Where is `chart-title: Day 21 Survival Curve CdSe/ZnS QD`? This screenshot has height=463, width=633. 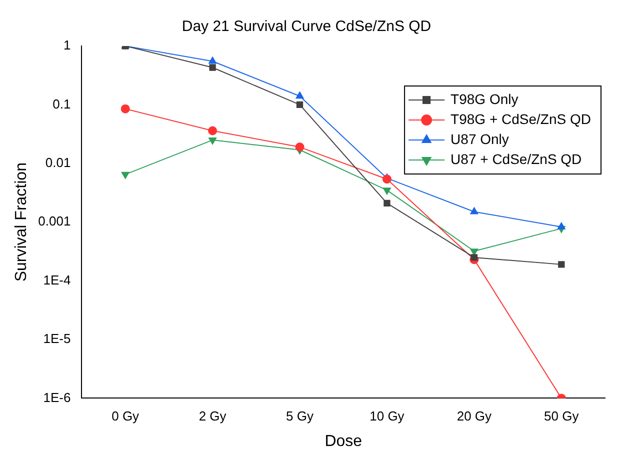 chart-title: Day 21 Survival Curve CdSe/ZnS QD is located at coordinates (307, 27).